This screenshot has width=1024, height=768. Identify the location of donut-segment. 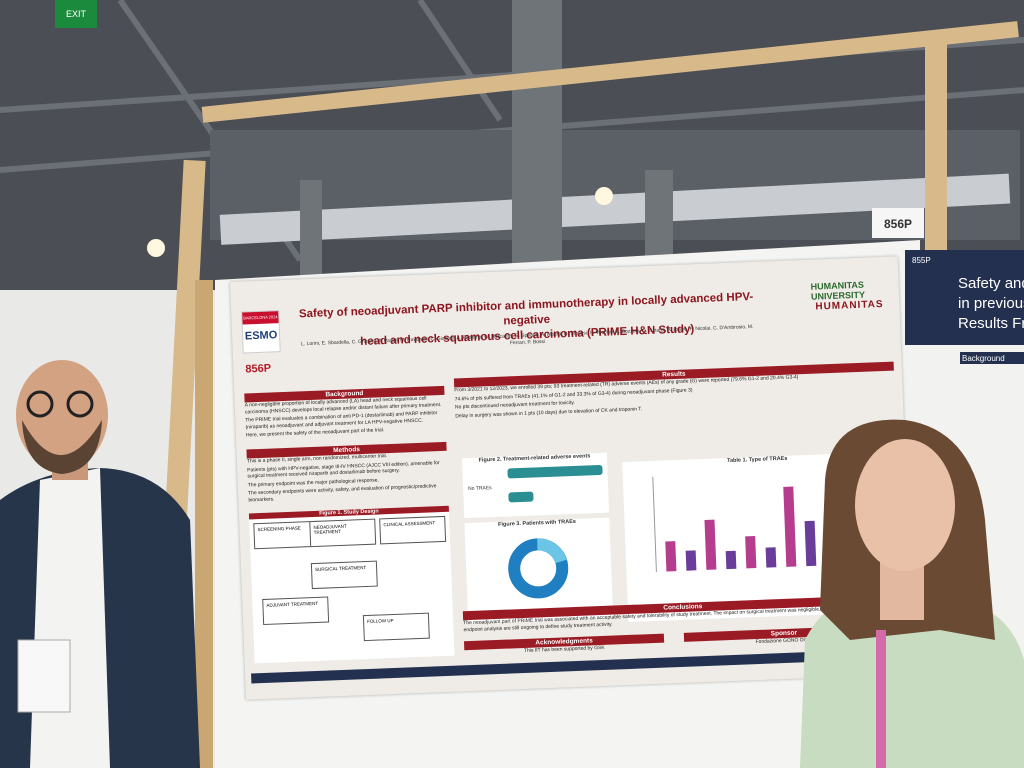
(552, 551).